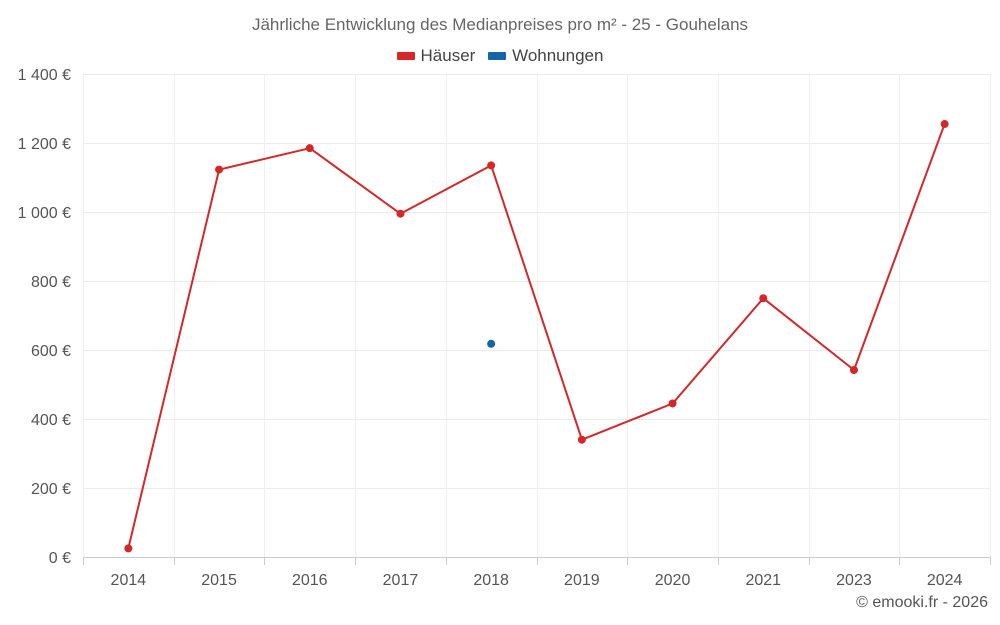 The image size is (1000, 625). I want to click on credit-text: © emooki.fr - 2026, so click(922, 602).